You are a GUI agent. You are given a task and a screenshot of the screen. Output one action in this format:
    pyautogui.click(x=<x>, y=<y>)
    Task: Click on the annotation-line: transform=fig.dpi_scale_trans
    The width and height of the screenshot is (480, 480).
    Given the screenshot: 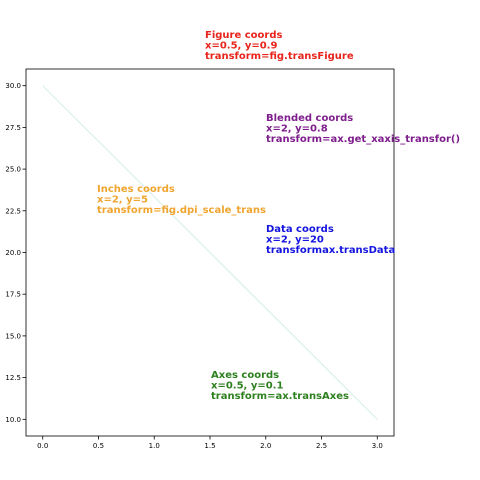 What is the action you would take?
    pyautogui.click(x=181, y=210)
    